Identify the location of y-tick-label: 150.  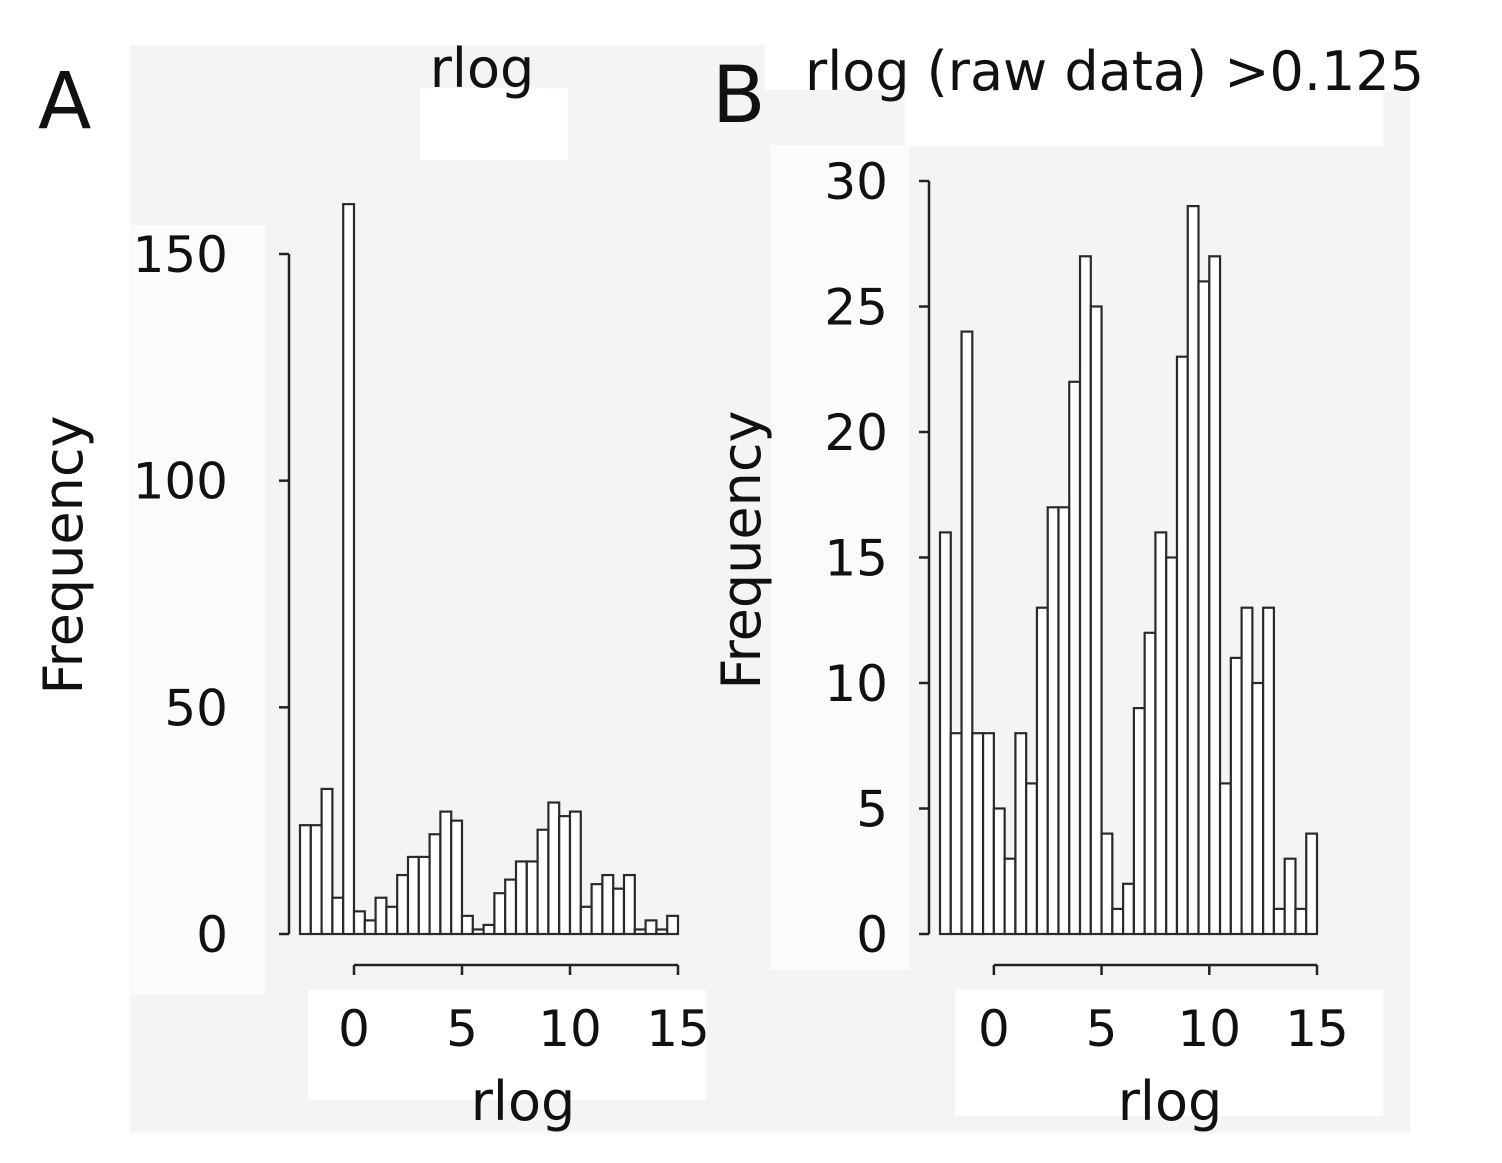
(180, 255).